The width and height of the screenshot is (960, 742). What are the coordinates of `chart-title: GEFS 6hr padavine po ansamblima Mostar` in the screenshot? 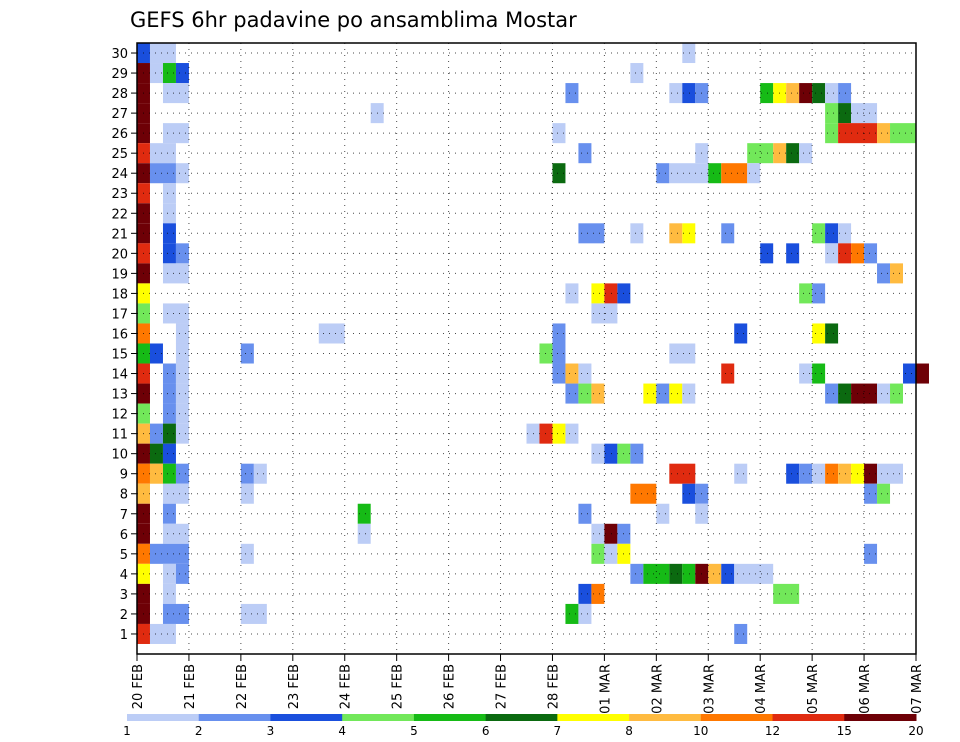 It's located at (353, 20).